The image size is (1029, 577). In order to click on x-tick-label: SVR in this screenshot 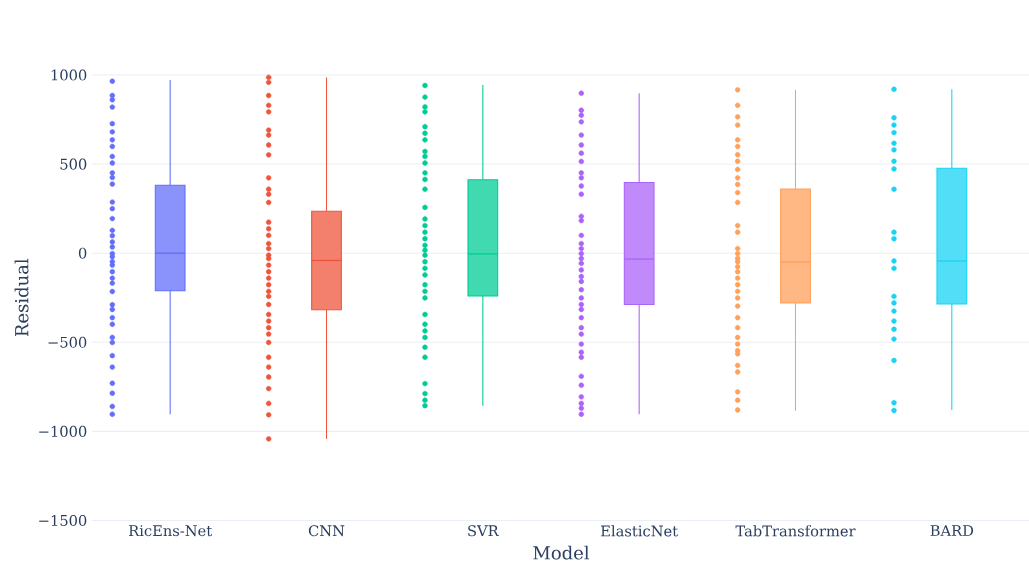, I will do `click(484, 531)`.